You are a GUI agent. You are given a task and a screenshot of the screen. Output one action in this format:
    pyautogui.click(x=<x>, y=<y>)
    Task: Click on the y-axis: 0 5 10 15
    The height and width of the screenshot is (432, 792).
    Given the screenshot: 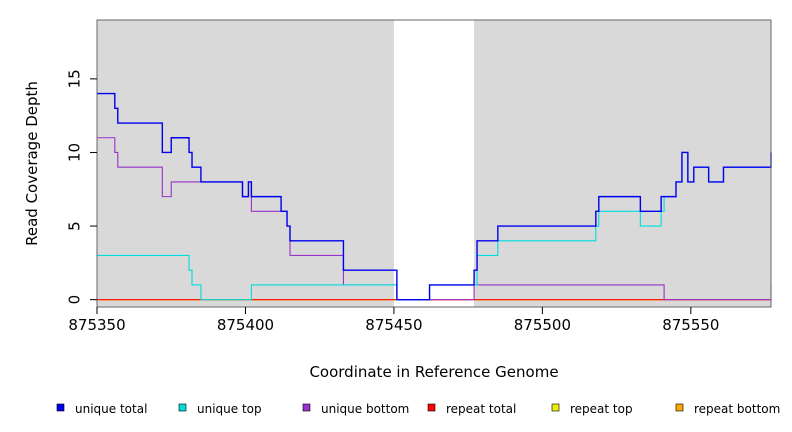 What is the action you would take?
    pyautogui.click(x=81, y=187)
    